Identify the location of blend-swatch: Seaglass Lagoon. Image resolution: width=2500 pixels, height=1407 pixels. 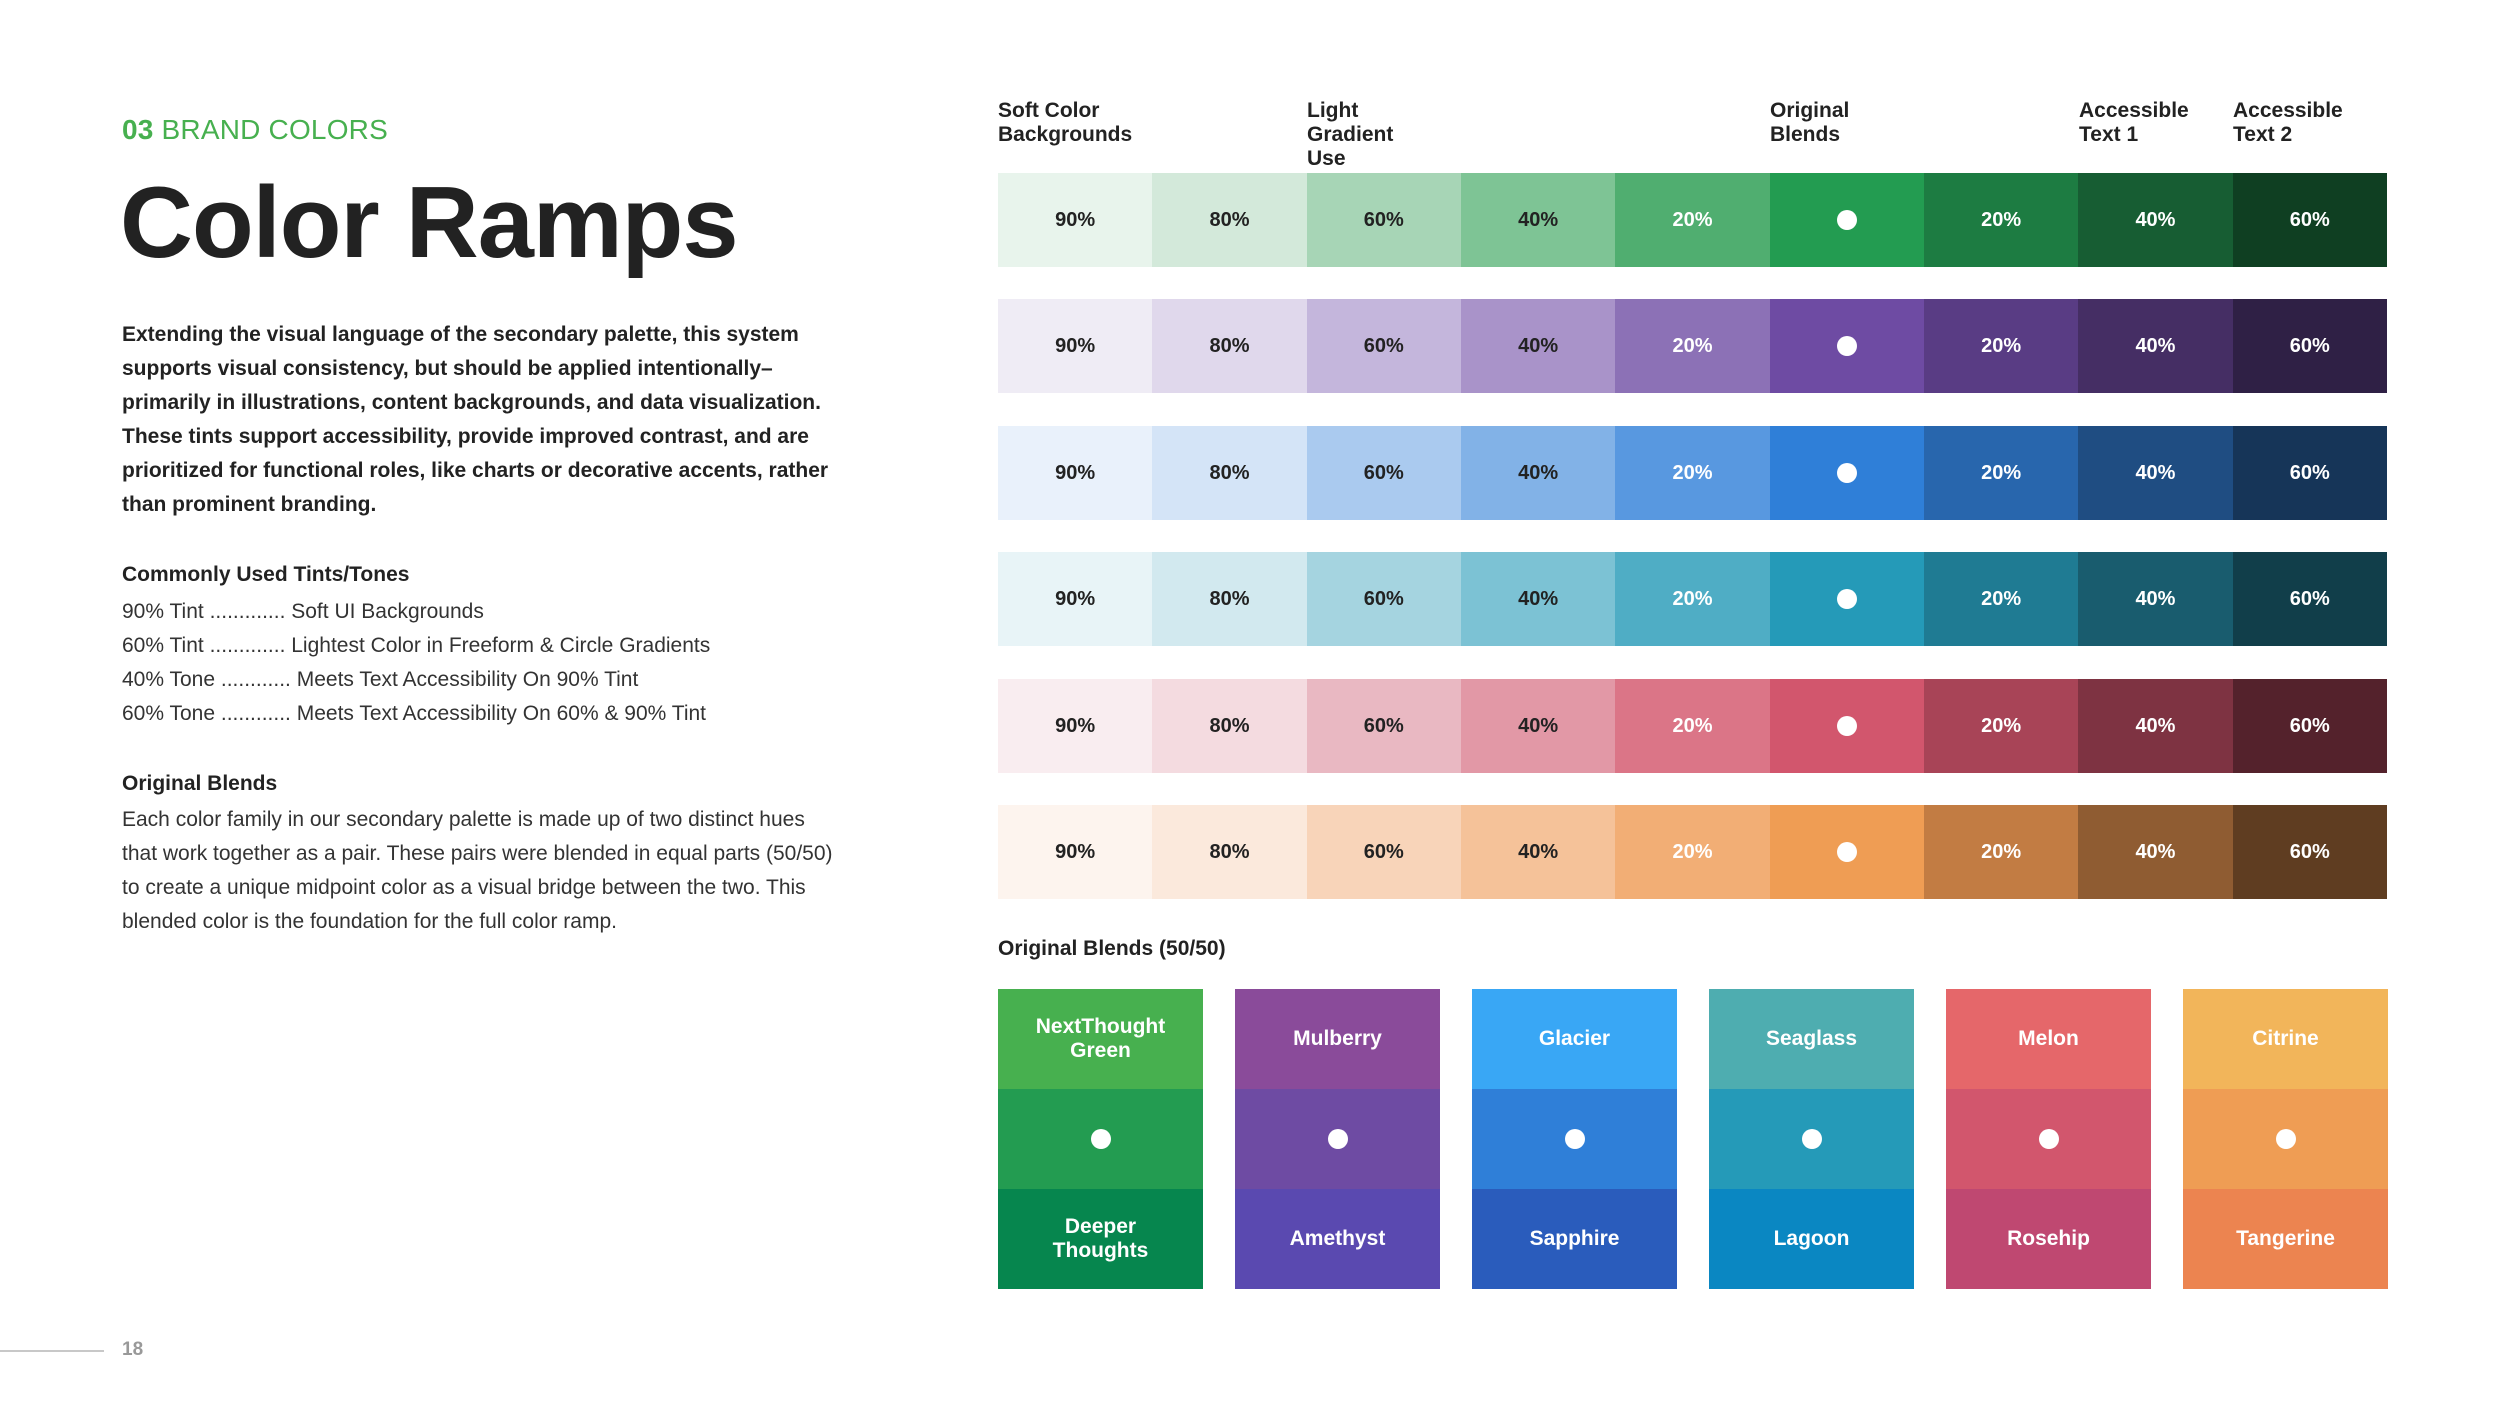
(1811, 1139).